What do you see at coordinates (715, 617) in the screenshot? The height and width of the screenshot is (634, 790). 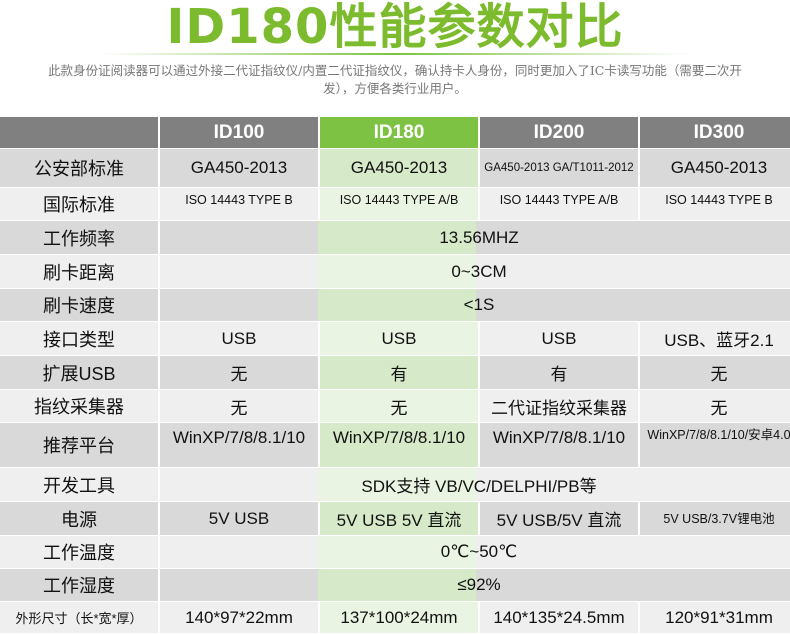 I see `cell-id300: 120*91*31mm` at bounding box center [715, 617].